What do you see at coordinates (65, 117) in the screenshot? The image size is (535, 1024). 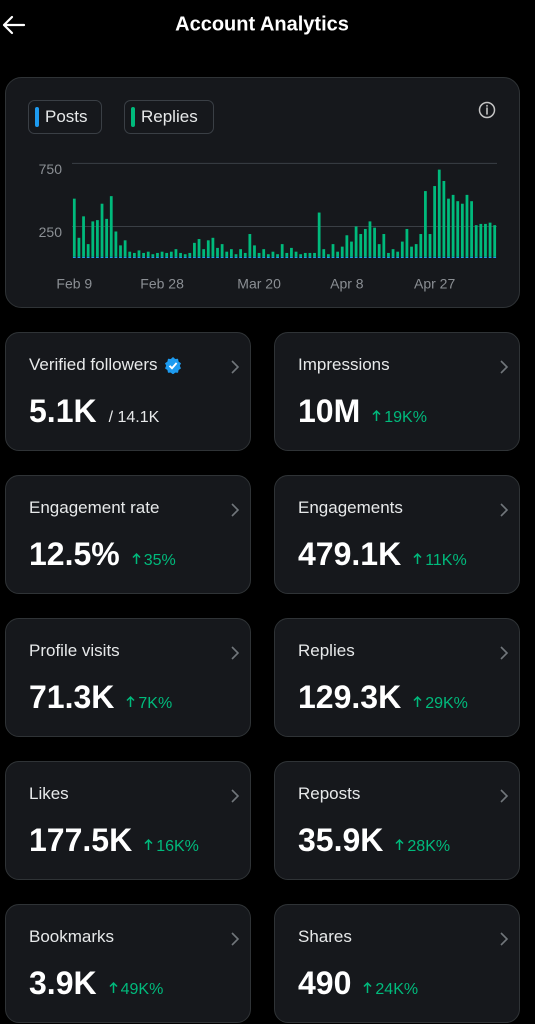 I see `legend-item: Posts` at bounding box center [65, 117].